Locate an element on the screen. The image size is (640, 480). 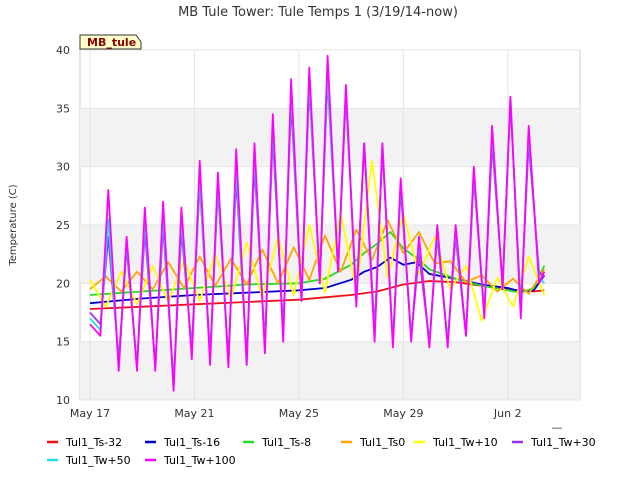
x-tick-label: May 17 is located at coordinates (90, 413).